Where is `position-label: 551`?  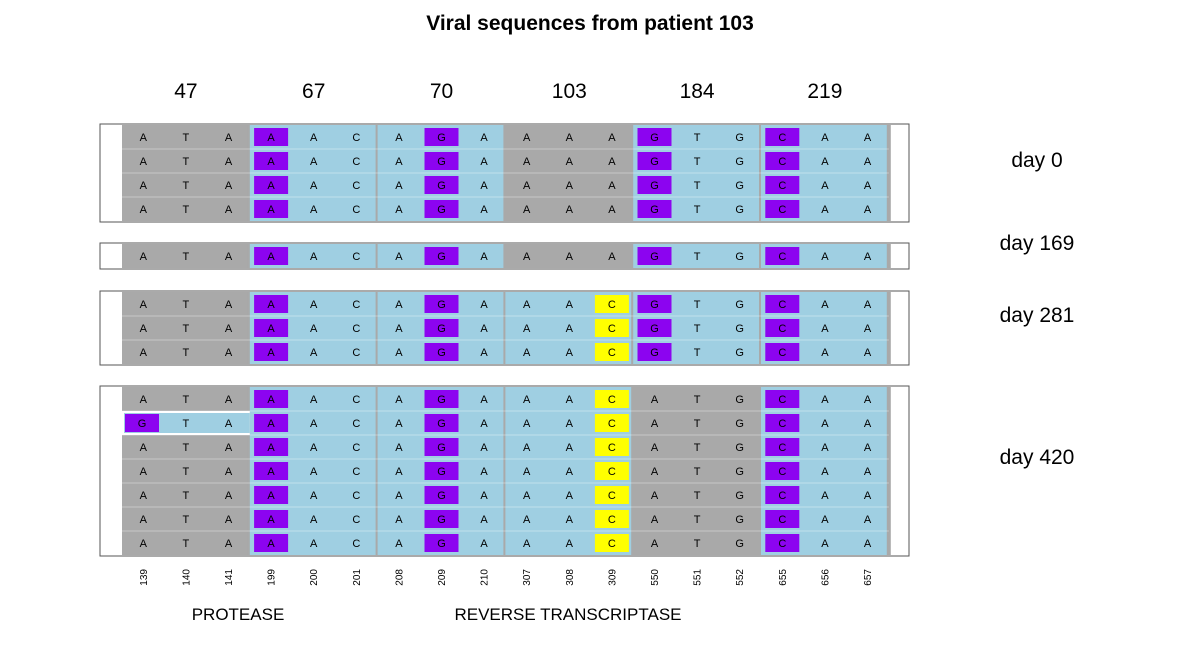 position-label: 551 is located at coordinates (698, 577).